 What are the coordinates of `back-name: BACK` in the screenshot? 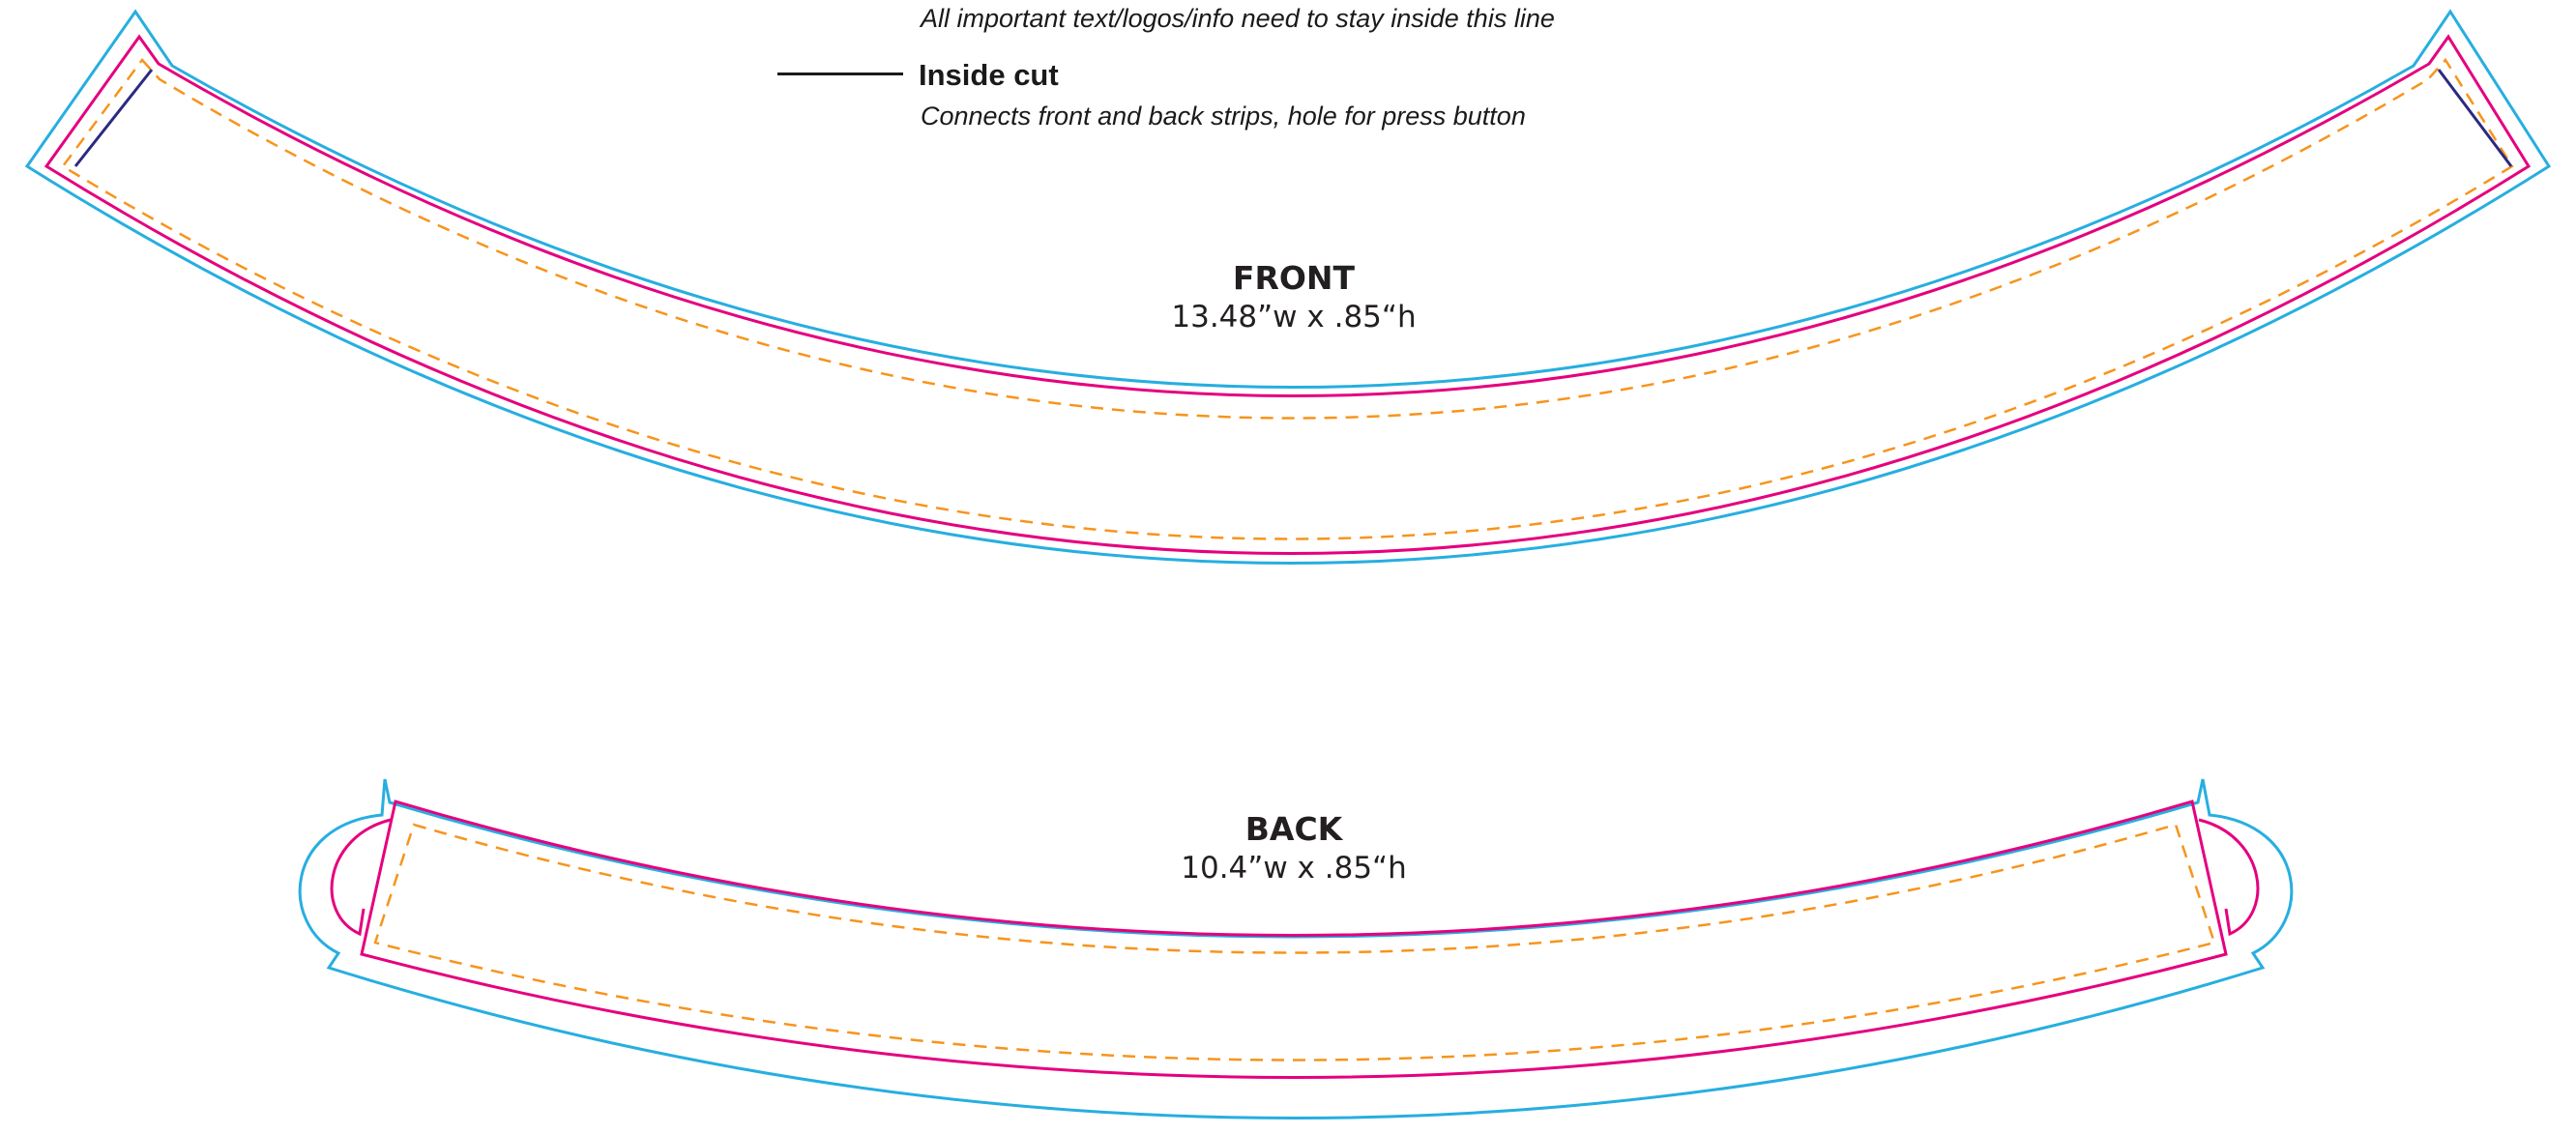 It's located at (1293, 829).